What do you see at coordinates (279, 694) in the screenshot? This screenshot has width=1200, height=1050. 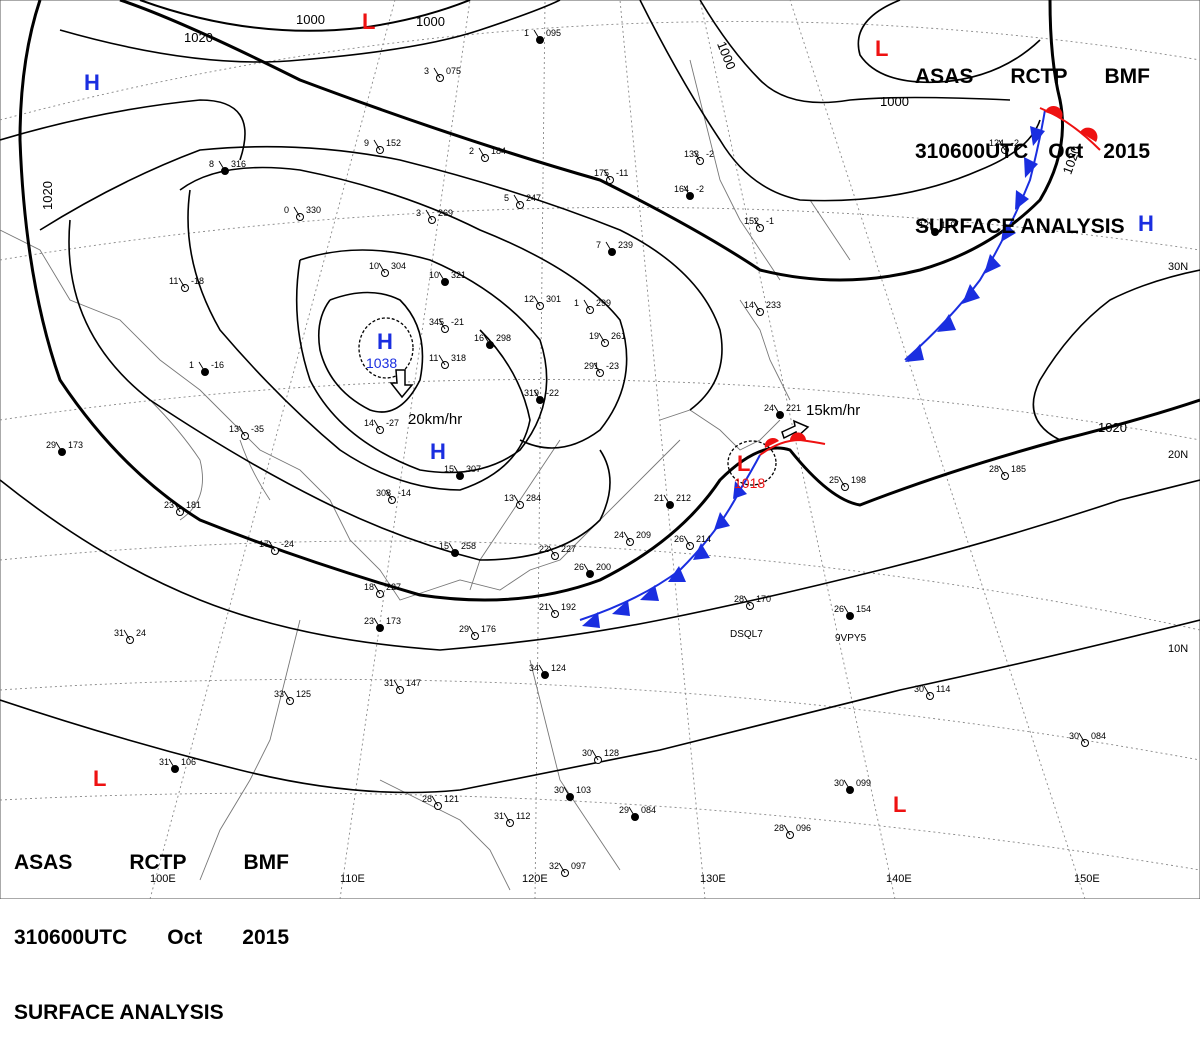 I see `station-temp: 33` at bounding box center [279, 694].